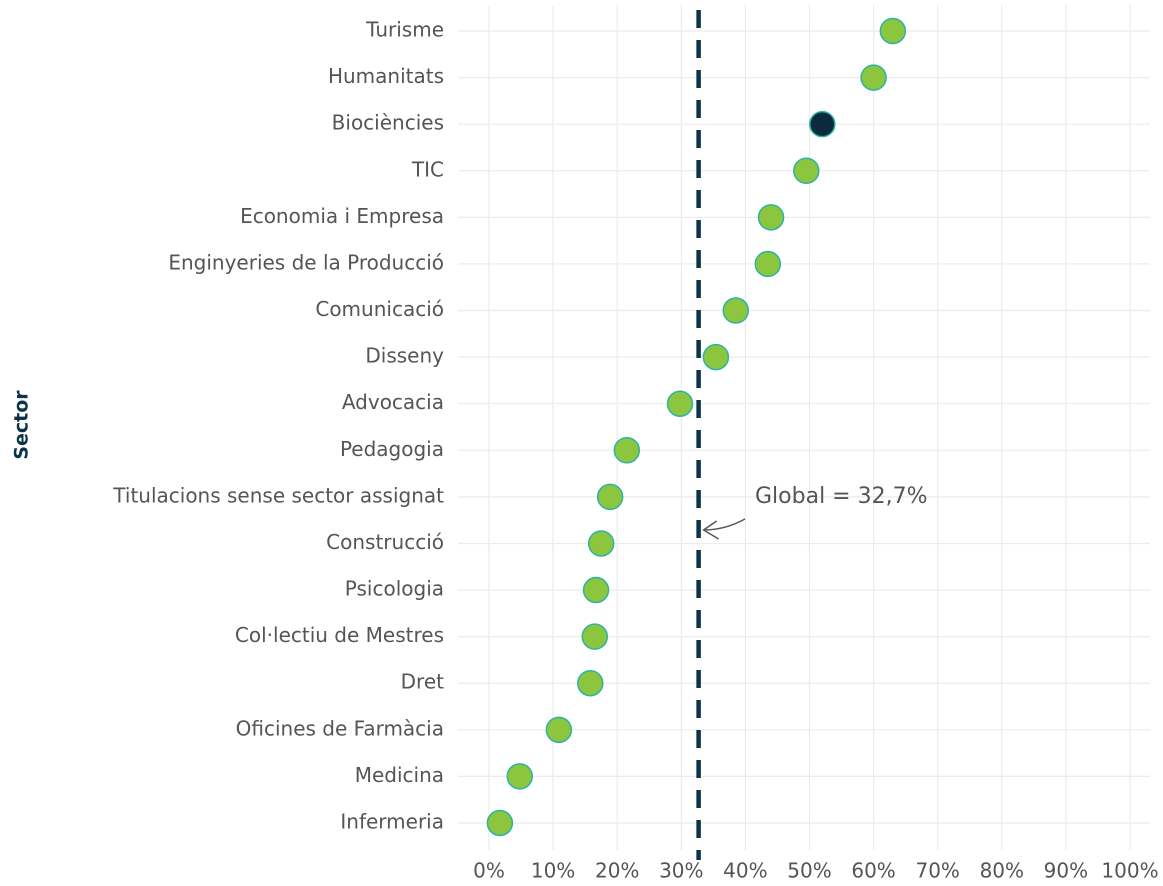  What do you see at coordinates (1002, 871) in the screenshot?
I see `x-tick-label: 80%` at bounding box center [1002, 871].